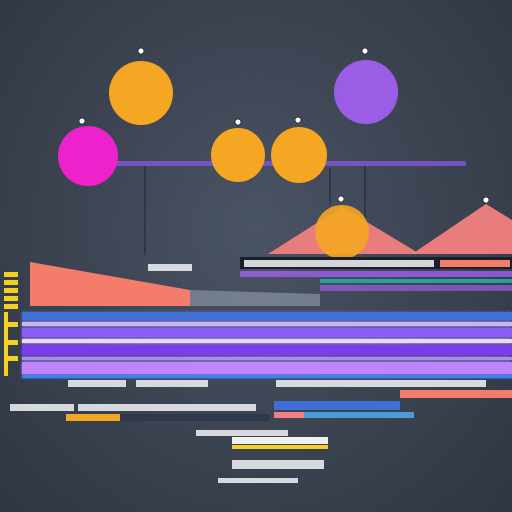  Describe the element at coordinates (272, 163) in the screenshot. I see `node-rail` at that location.